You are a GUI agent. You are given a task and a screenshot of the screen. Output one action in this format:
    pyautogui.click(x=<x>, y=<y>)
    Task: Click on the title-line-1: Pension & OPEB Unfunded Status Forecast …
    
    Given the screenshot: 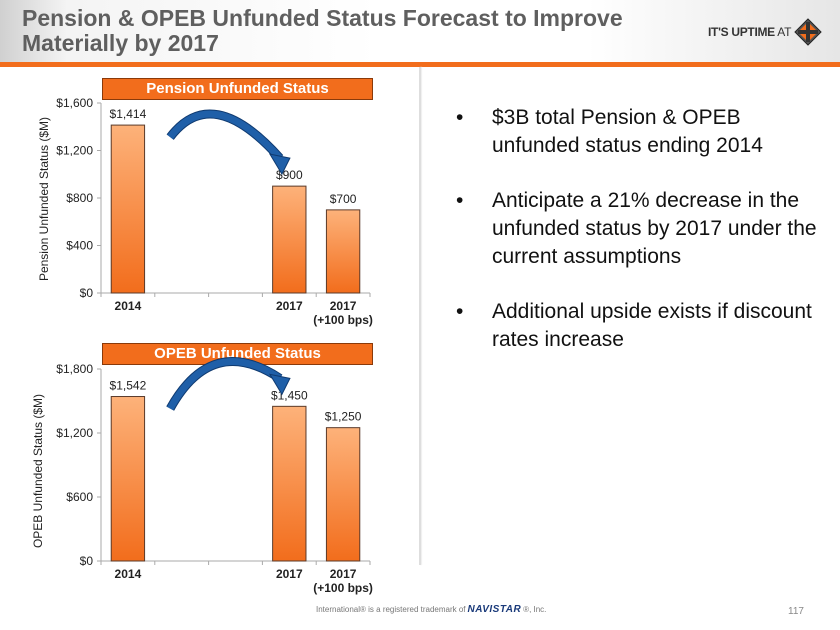 What is the action you would take?
    pyautogui.click(x=322, y=18)
    